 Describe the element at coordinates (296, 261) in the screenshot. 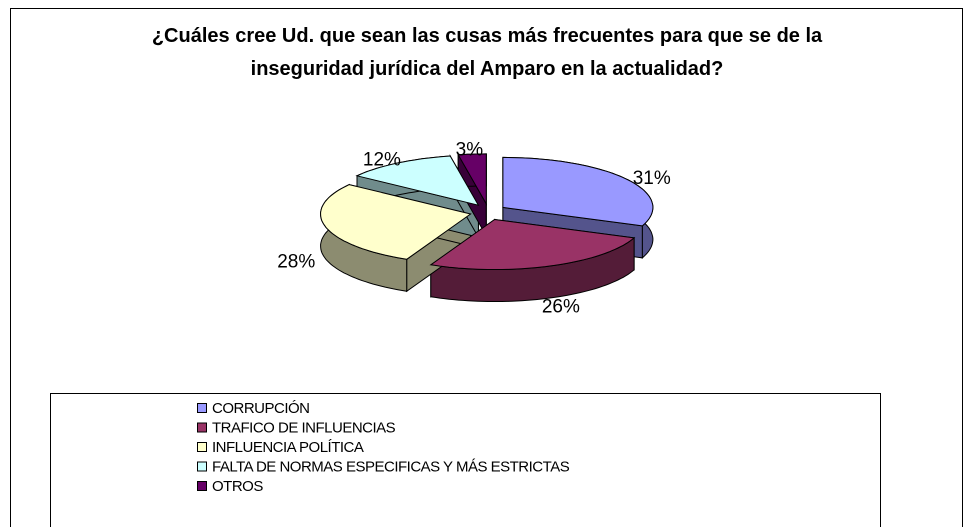

I see `data-label: 28%` at that location.